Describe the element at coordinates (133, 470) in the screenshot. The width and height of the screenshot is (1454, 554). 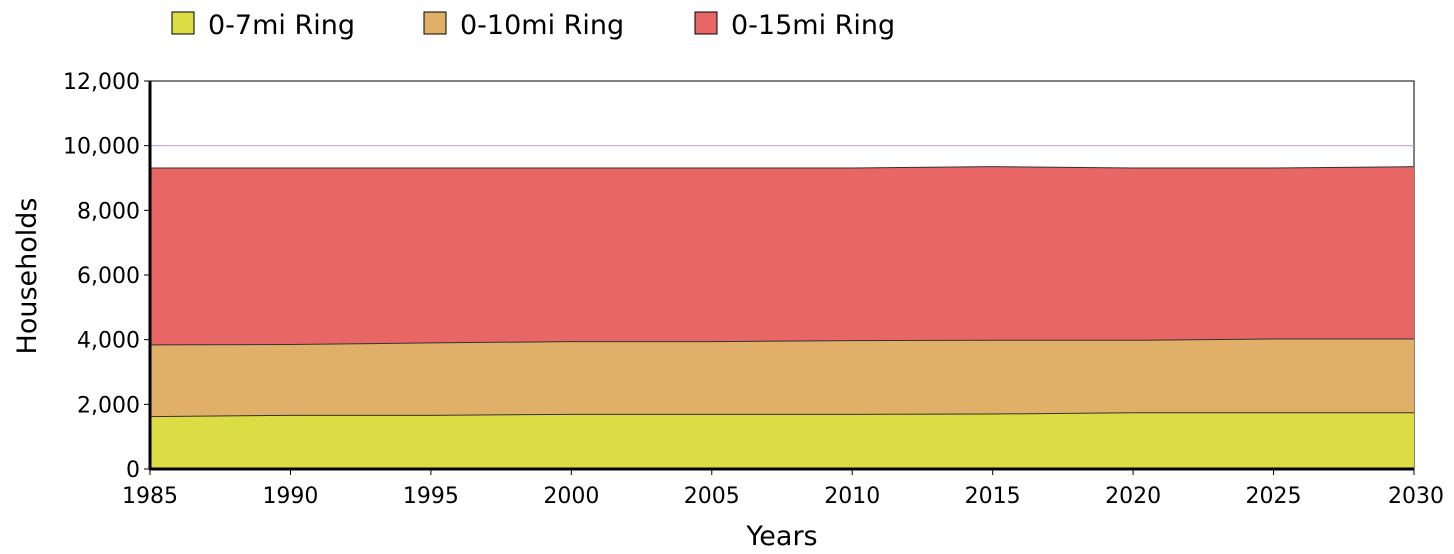
I see `y-tick-label: 0` at that location.